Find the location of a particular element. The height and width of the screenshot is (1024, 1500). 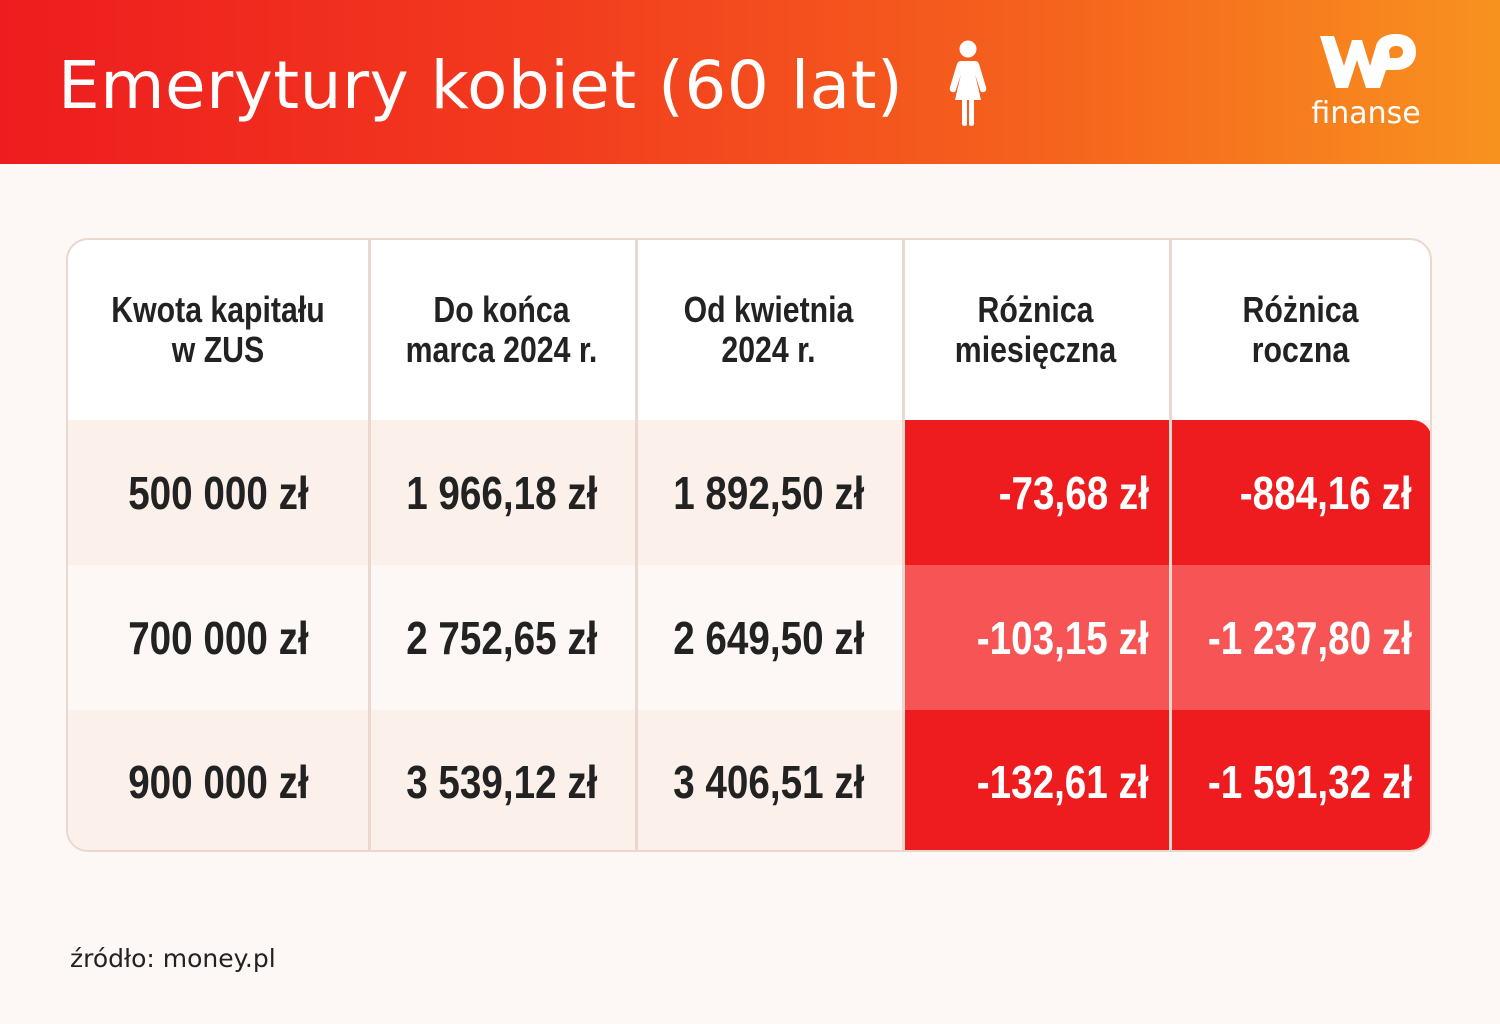

monthly-diff-cell-value: -73,68 zł is located at coordinates (1073, 492).